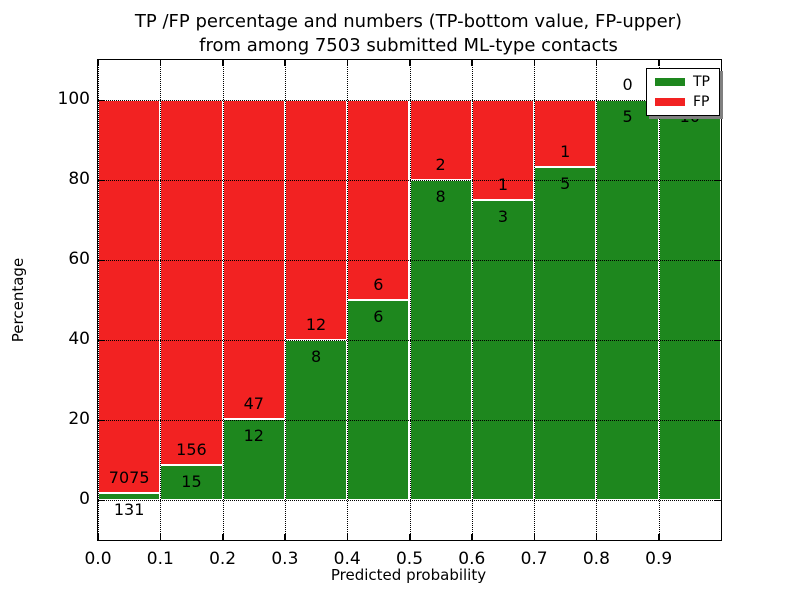 The image size is (800, 600). Describe the element at coordinates (79, 179) in the screenshot. I see `y-tick-label: 80` at that location.